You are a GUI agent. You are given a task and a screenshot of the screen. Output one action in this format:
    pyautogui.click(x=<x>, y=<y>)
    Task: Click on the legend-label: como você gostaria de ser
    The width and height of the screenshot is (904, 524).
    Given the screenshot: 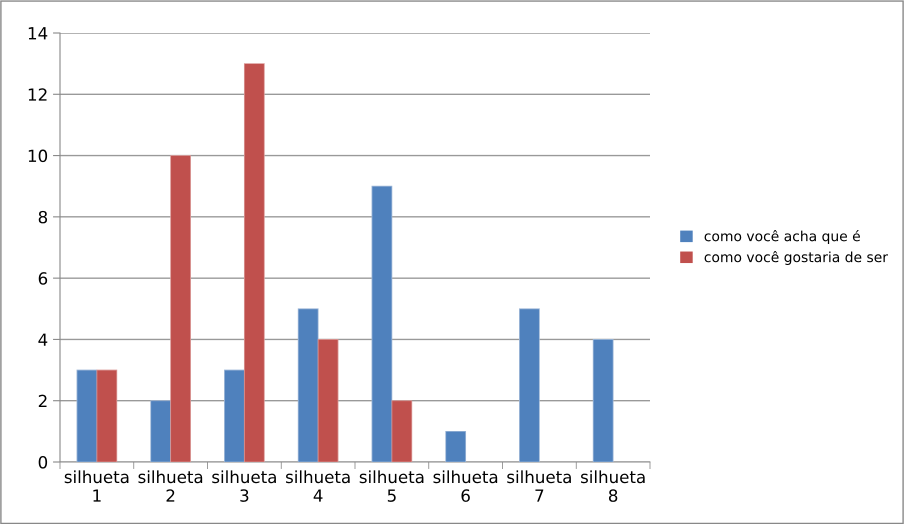 What is the action you would take?
    pyautogui.click(x=796, y=257)
    